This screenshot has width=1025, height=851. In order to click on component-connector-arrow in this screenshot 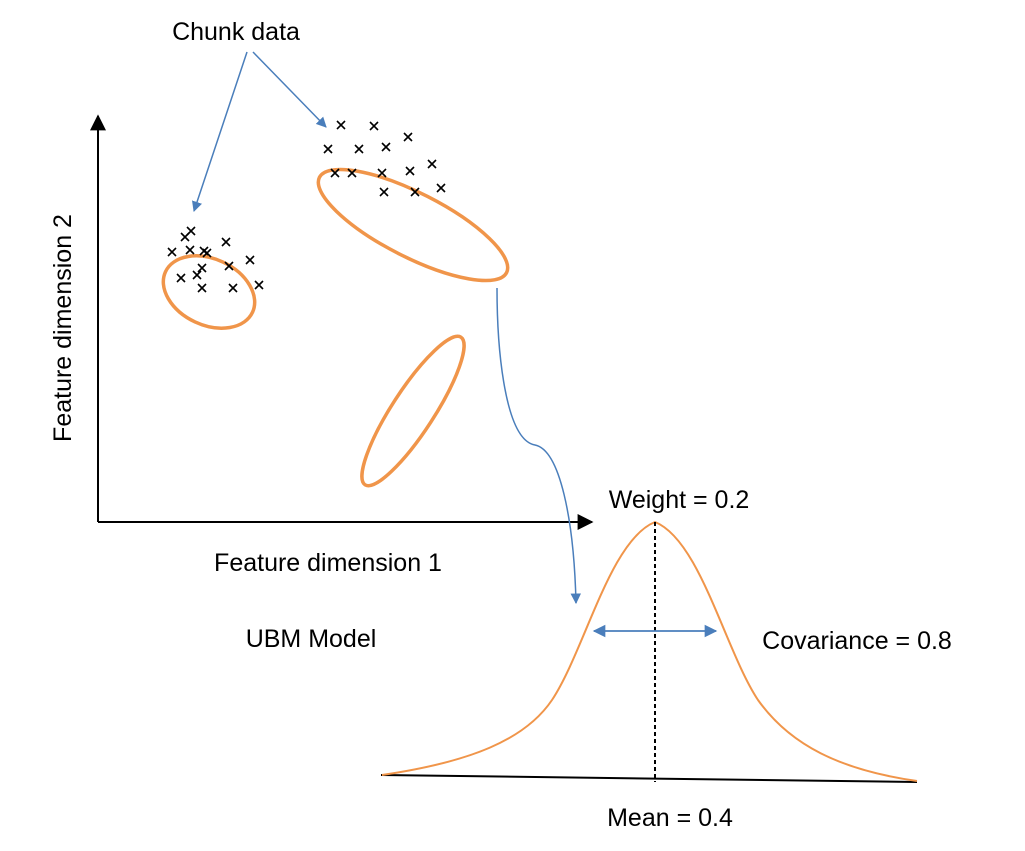, I will do `click(539, 446)`.